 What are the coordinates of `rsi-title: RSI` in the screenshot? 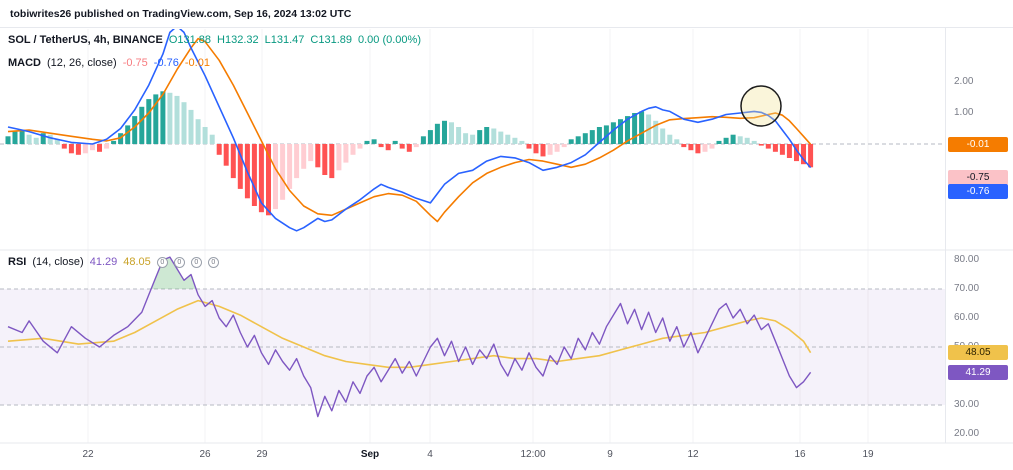 It's located at (17, 262).